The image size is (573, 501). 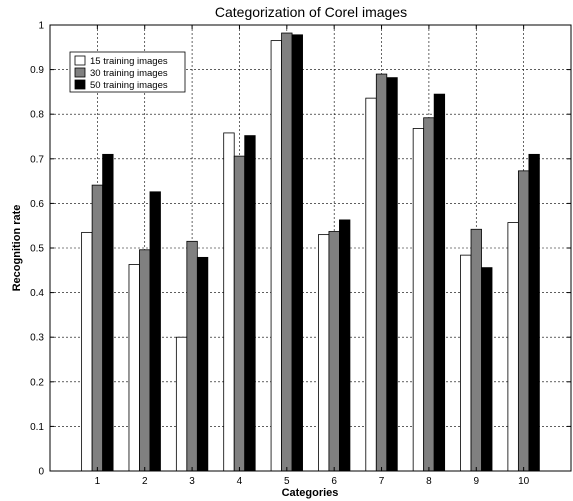 What do you see at coordinates (145, 481) in the screenshot?
I see `x-tick-label: 2` at bounding box center [145, 481].